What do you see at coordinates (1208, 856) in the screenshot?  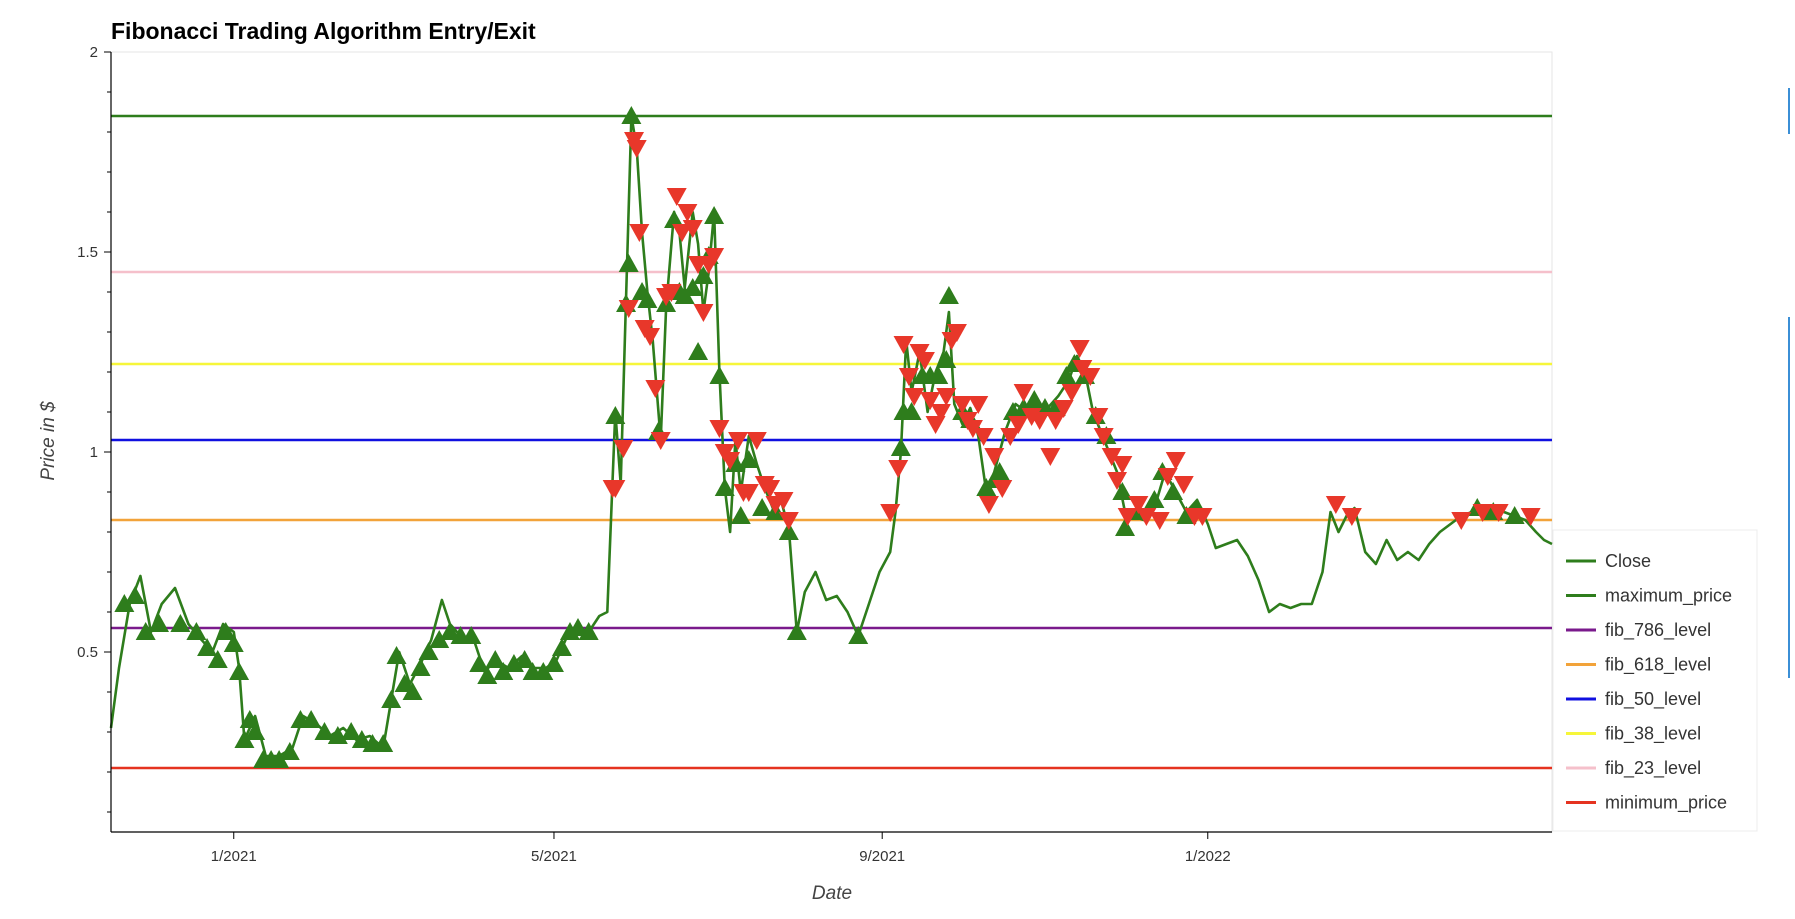 I see `x-tick-label: 1/2022` at bounding box center [1208, 856].